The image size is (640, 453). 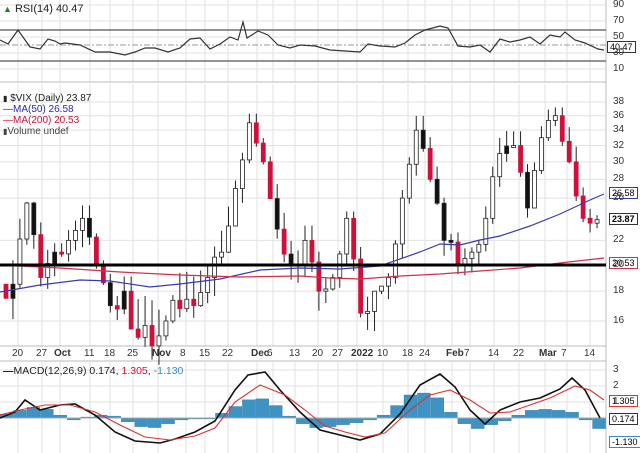 I want to click on rsi-icon: ▲, so click(x=7, y=9).